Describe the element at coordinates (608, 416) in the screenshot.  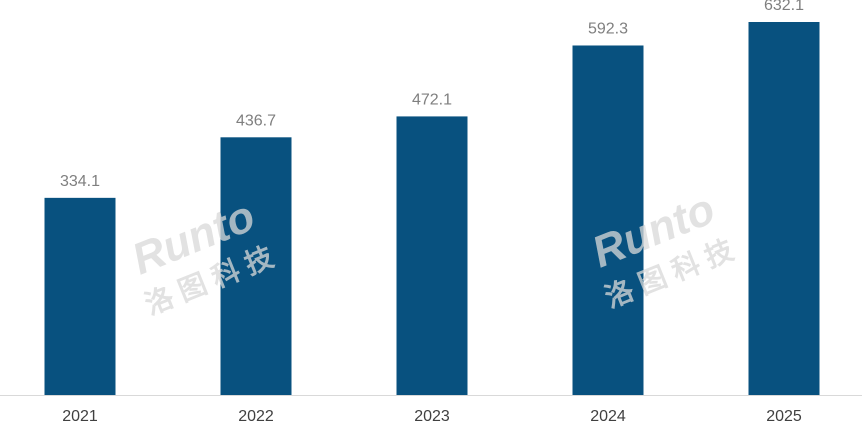
I see `x-tick-2024: 2024` at that location.